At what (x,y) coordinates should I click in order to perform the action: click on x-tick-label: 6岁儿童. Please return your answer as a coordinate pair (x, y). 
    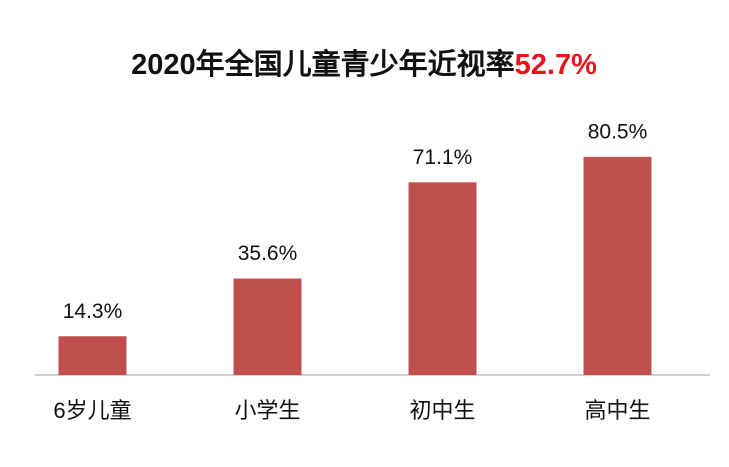
    Looking at the image, I should click on (92, 410).